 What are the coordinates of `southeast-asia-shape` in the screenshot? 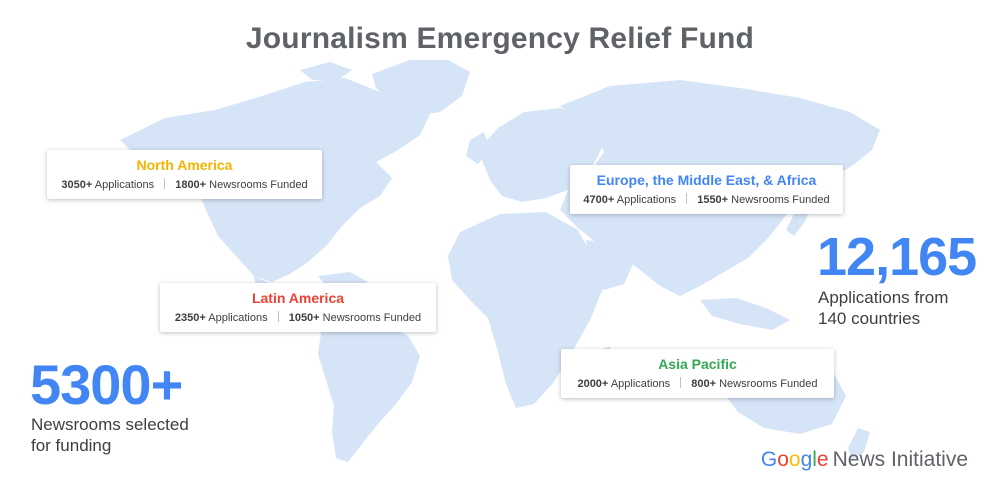 It's located at (745, 314).